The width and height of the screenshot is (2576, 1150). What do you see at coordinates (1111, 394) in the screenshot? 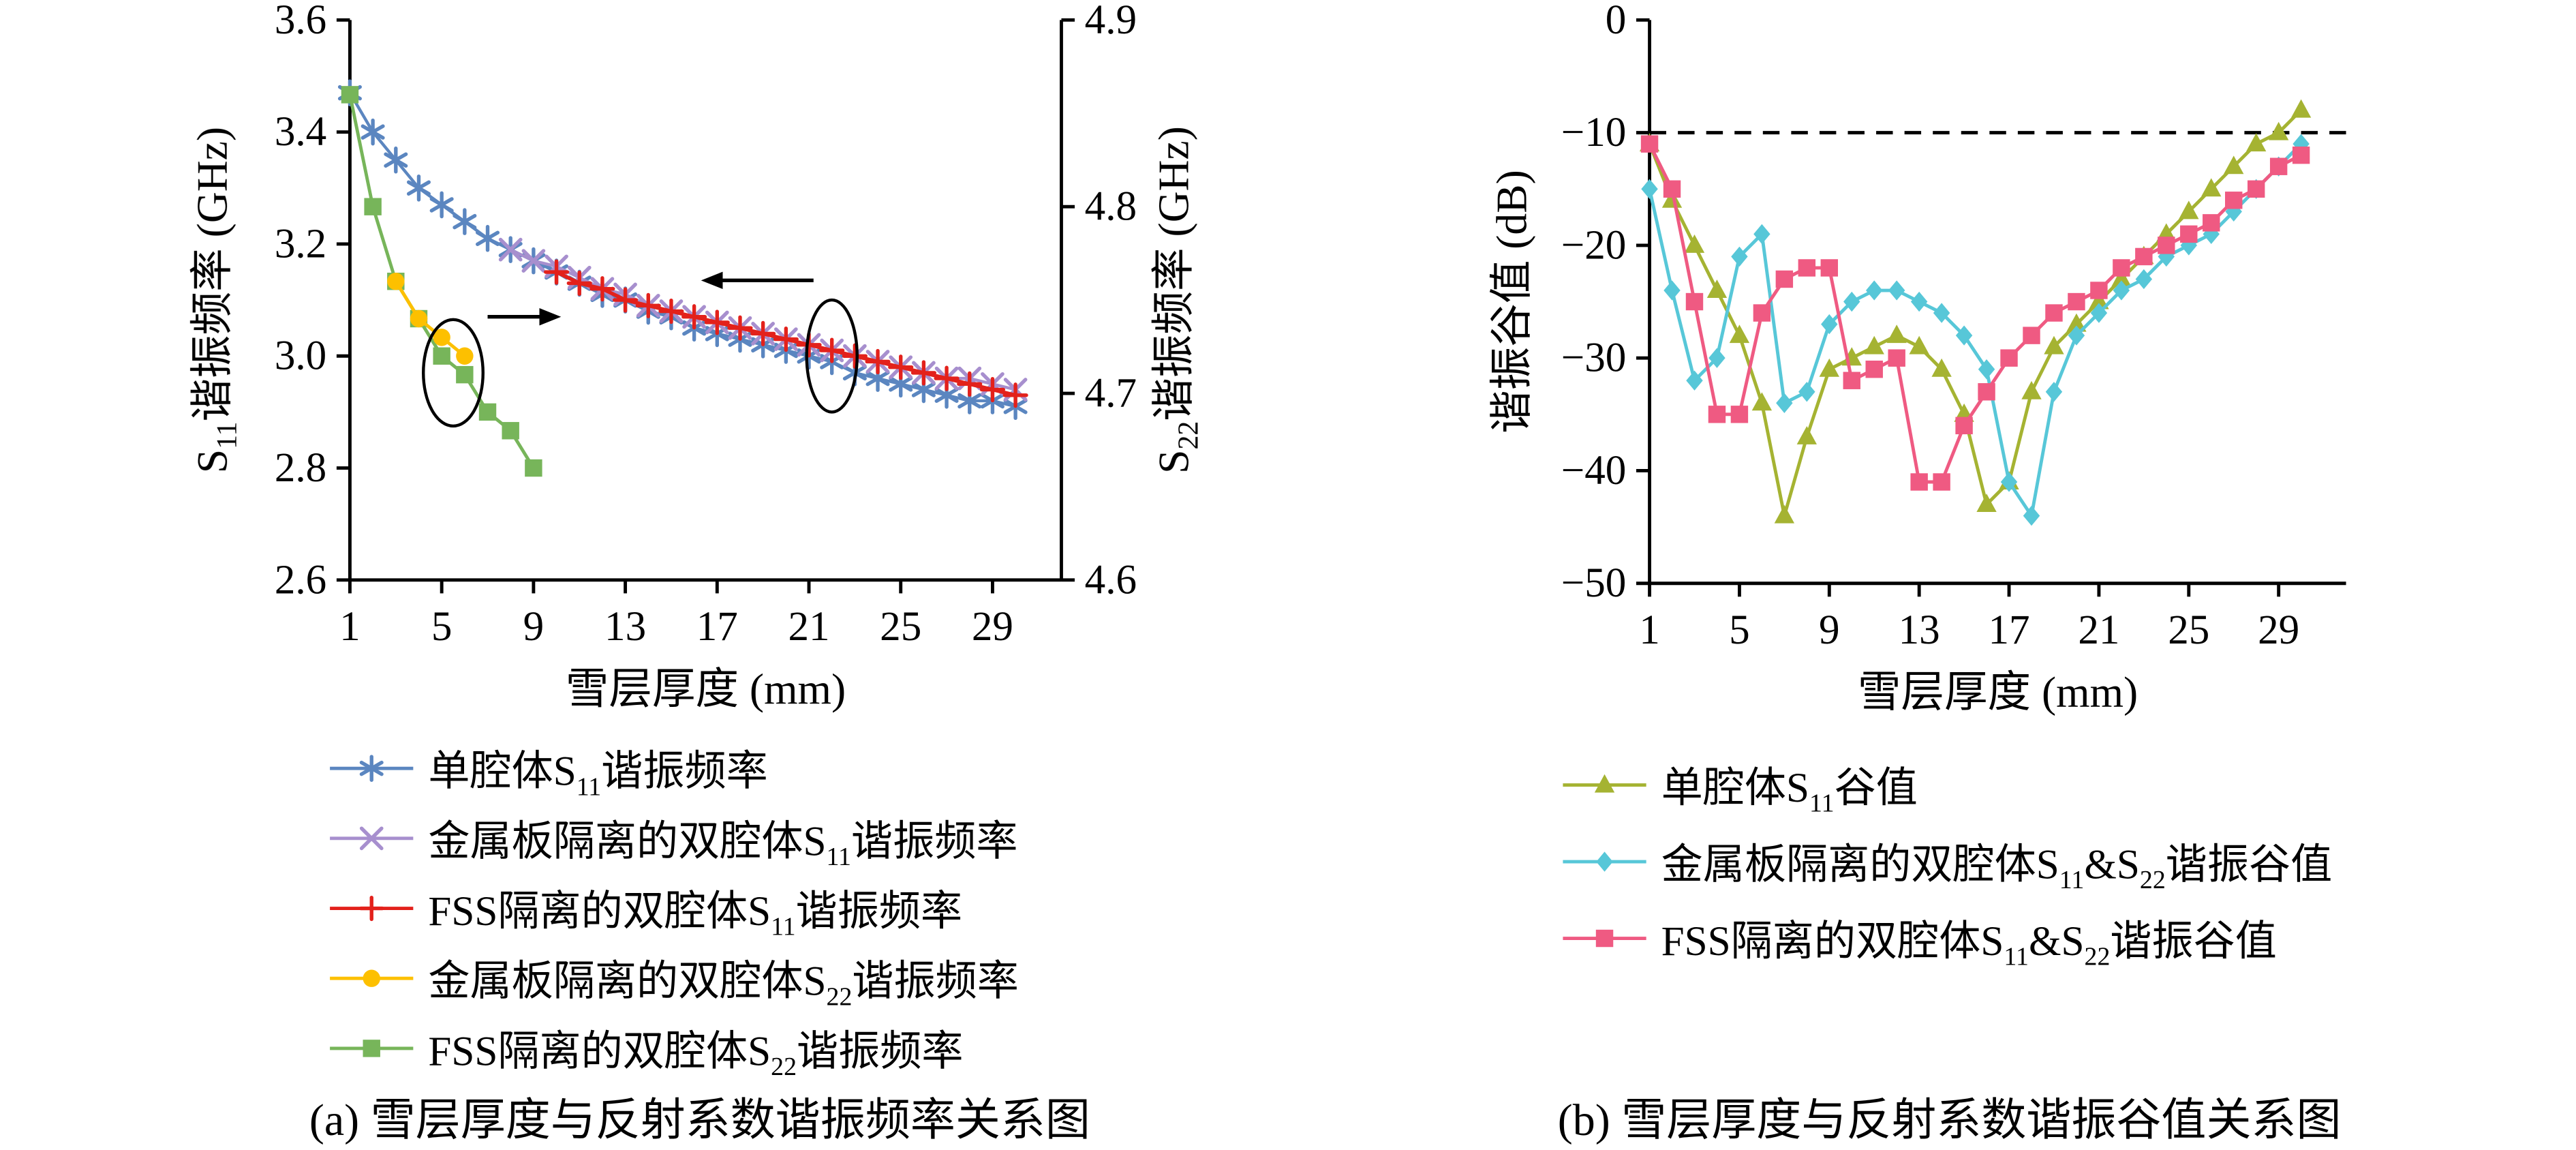
I see `y-tick-label-right: 4.7` at bounding box center [1111, 394].